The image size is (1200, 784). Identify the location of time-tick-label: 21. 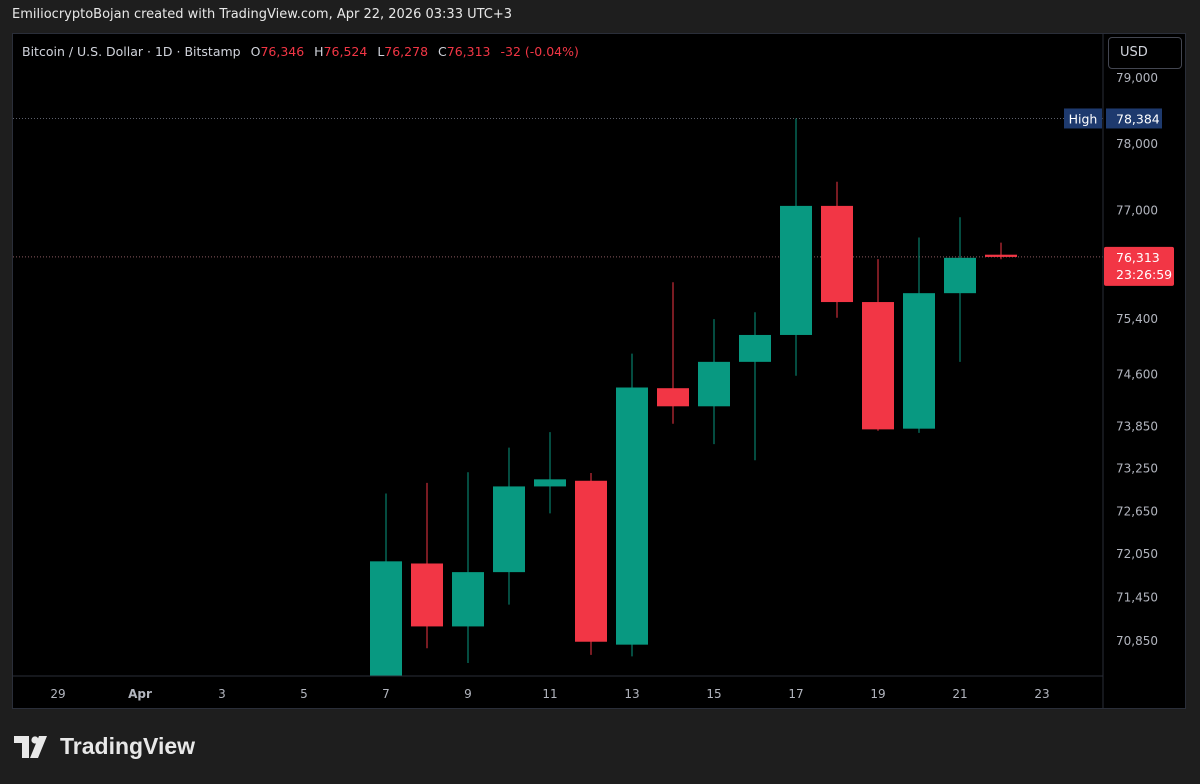
(959, 694).